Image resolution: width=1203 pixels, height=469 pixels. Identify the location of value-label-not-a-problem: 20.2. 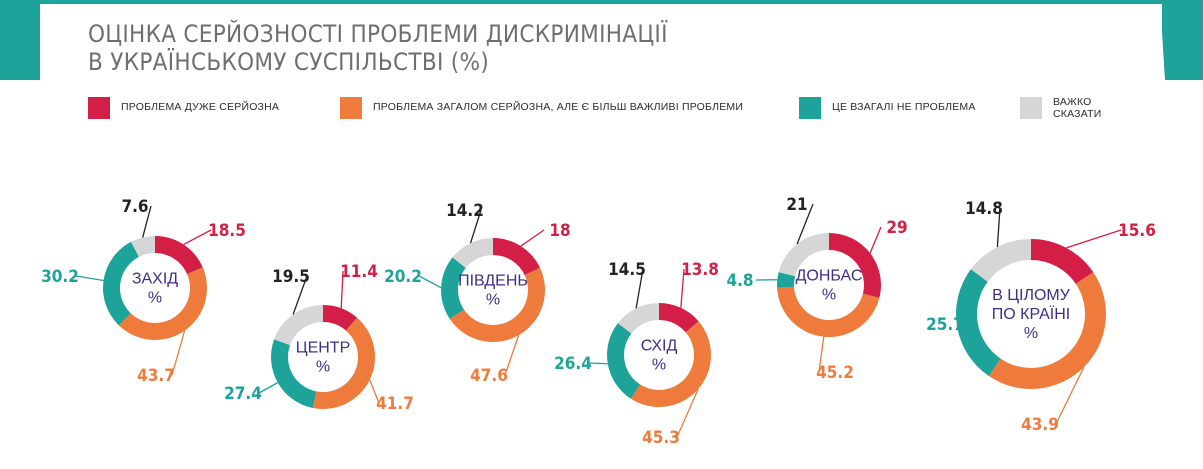
(403, 277).